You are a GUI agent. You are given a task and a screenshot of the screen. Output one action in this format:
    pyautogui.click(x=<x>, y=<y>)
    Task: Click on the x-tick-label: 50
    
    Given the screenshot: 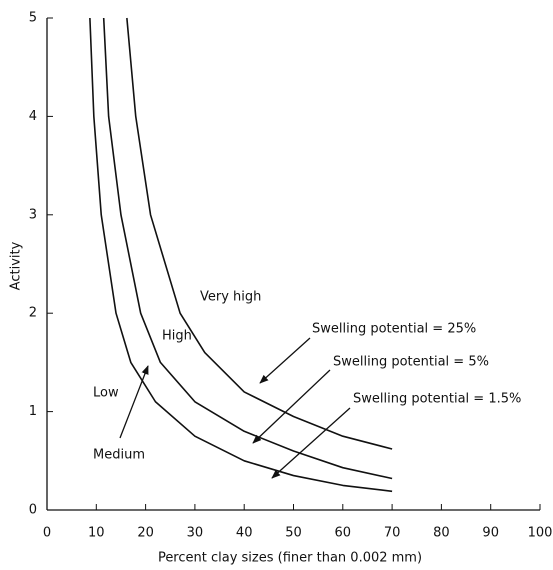 What is the action you would take?
    pyautogui.click(x=293, y=533)
    